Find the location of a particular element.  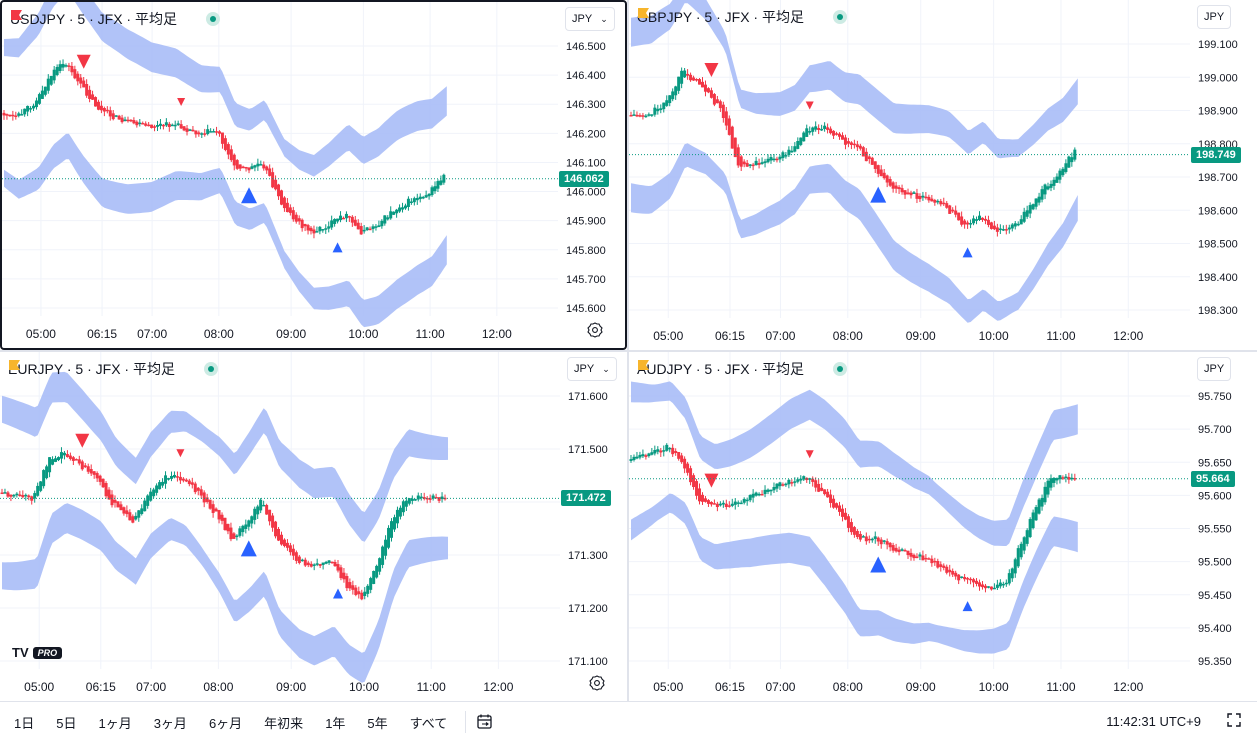

range-5y: 5年 is located at coordinates (377, 723).